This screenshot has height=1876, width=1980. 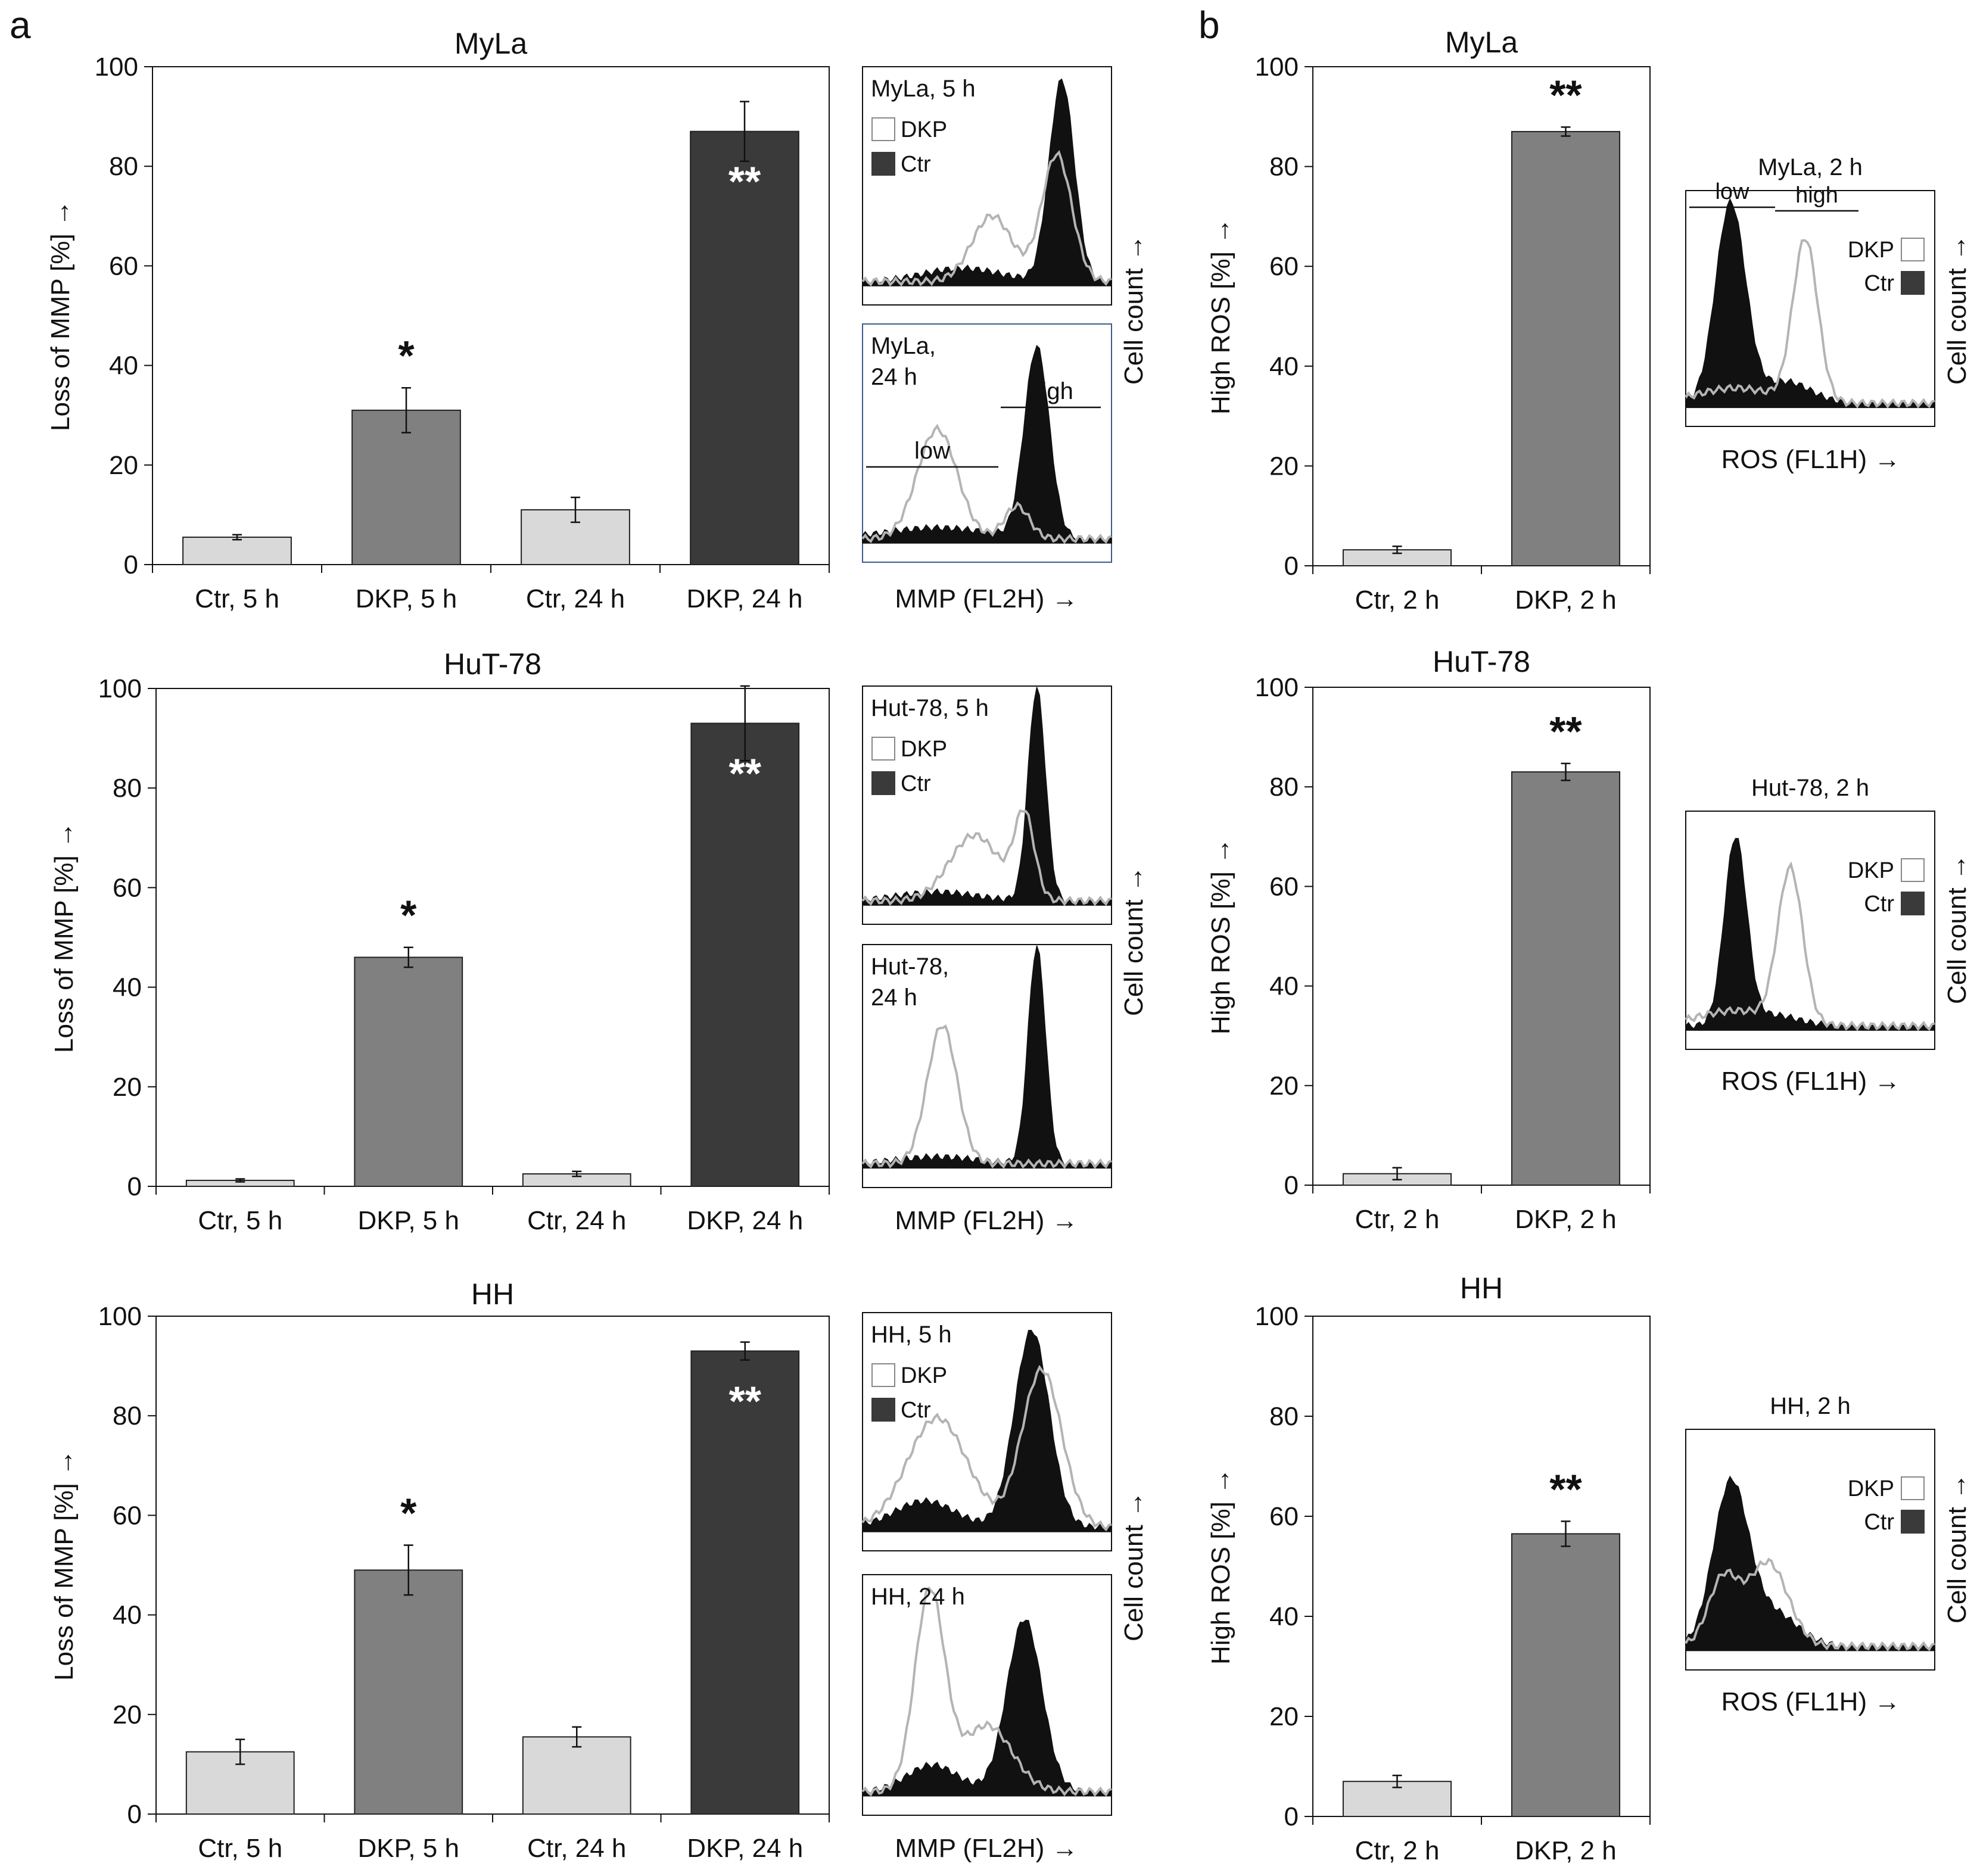 I want to click on histogram-r-myla: MyLa, 2 h DKP Ctr low high, so click(x=1810, y=290).